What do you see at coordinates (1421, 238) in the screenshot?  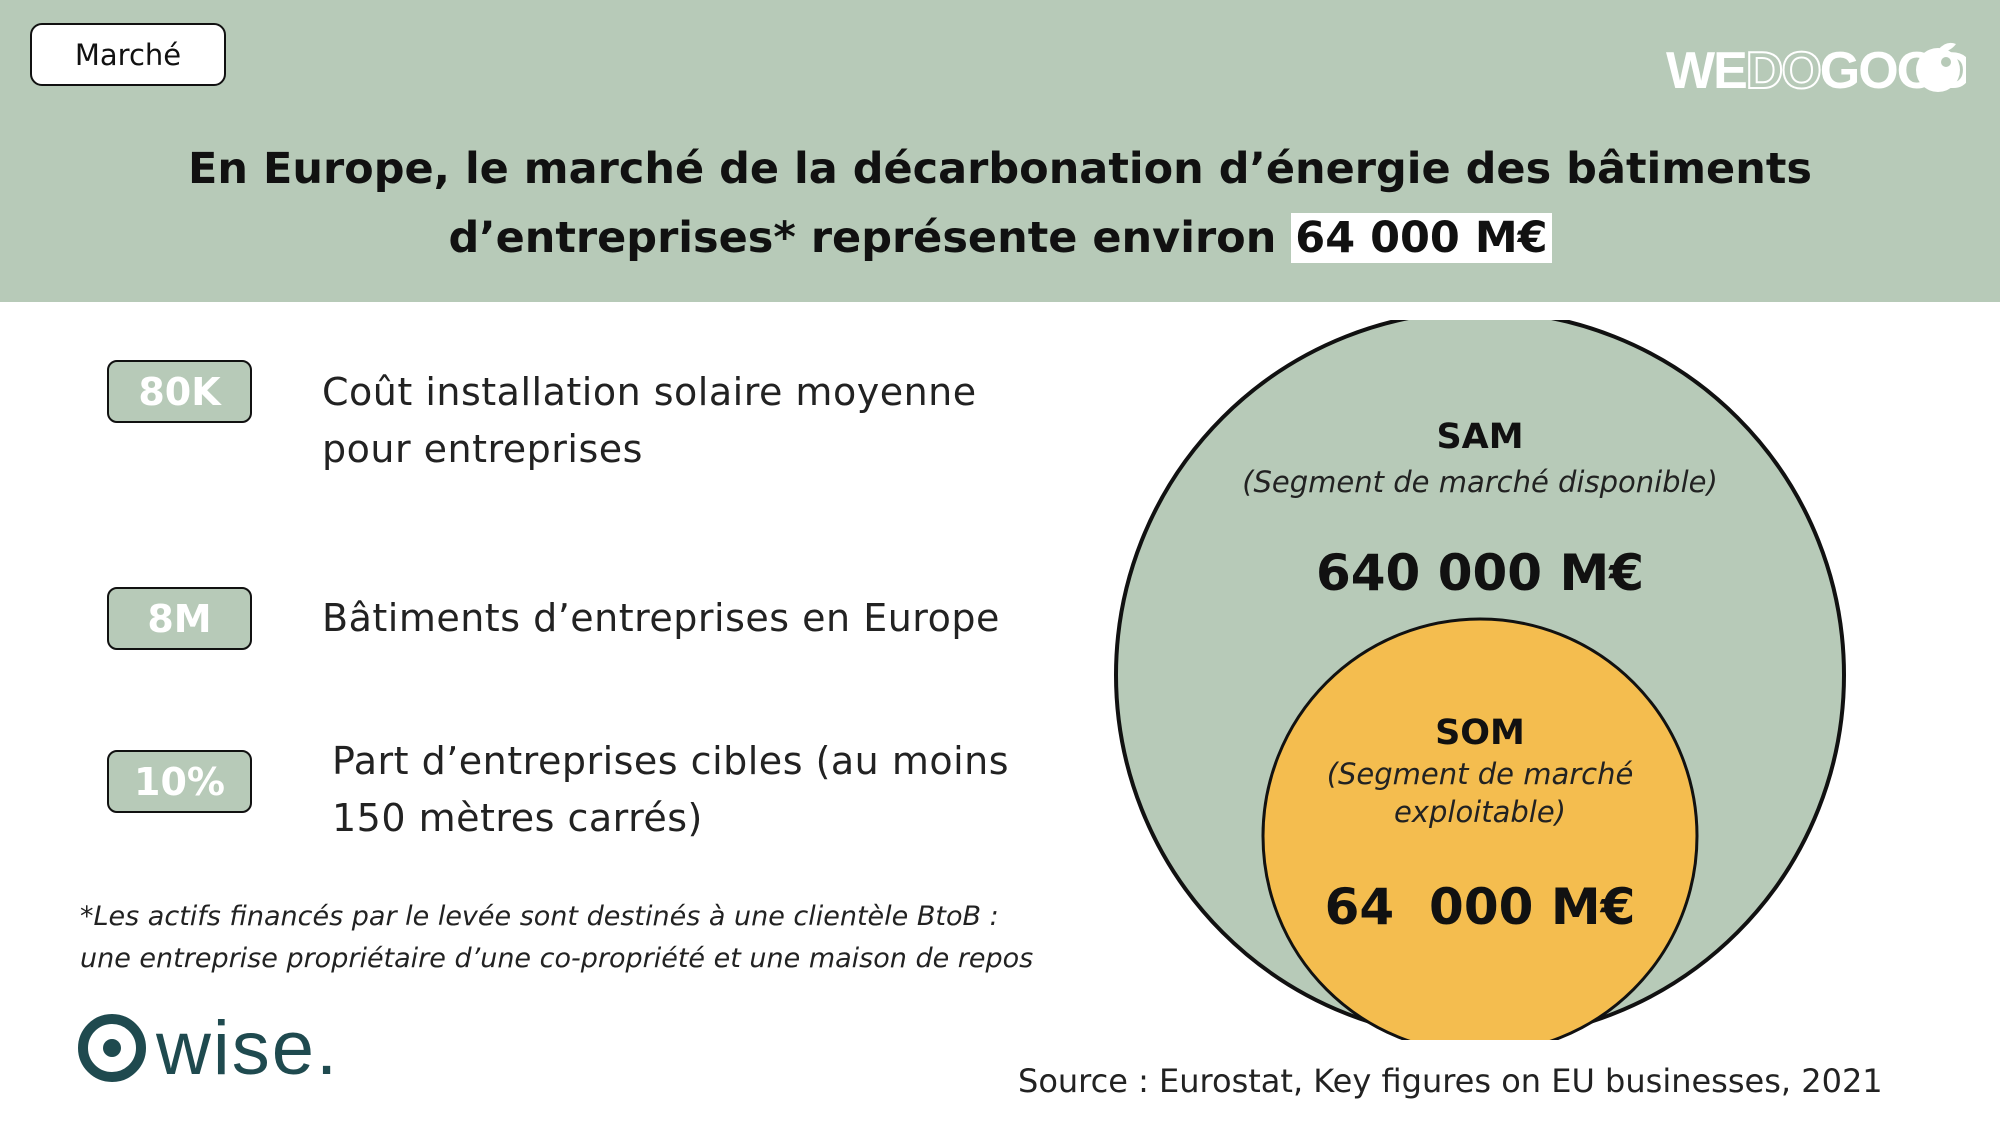 I see `title-highlight-value: 64 000 M€` at bounding box center [1421, 238].